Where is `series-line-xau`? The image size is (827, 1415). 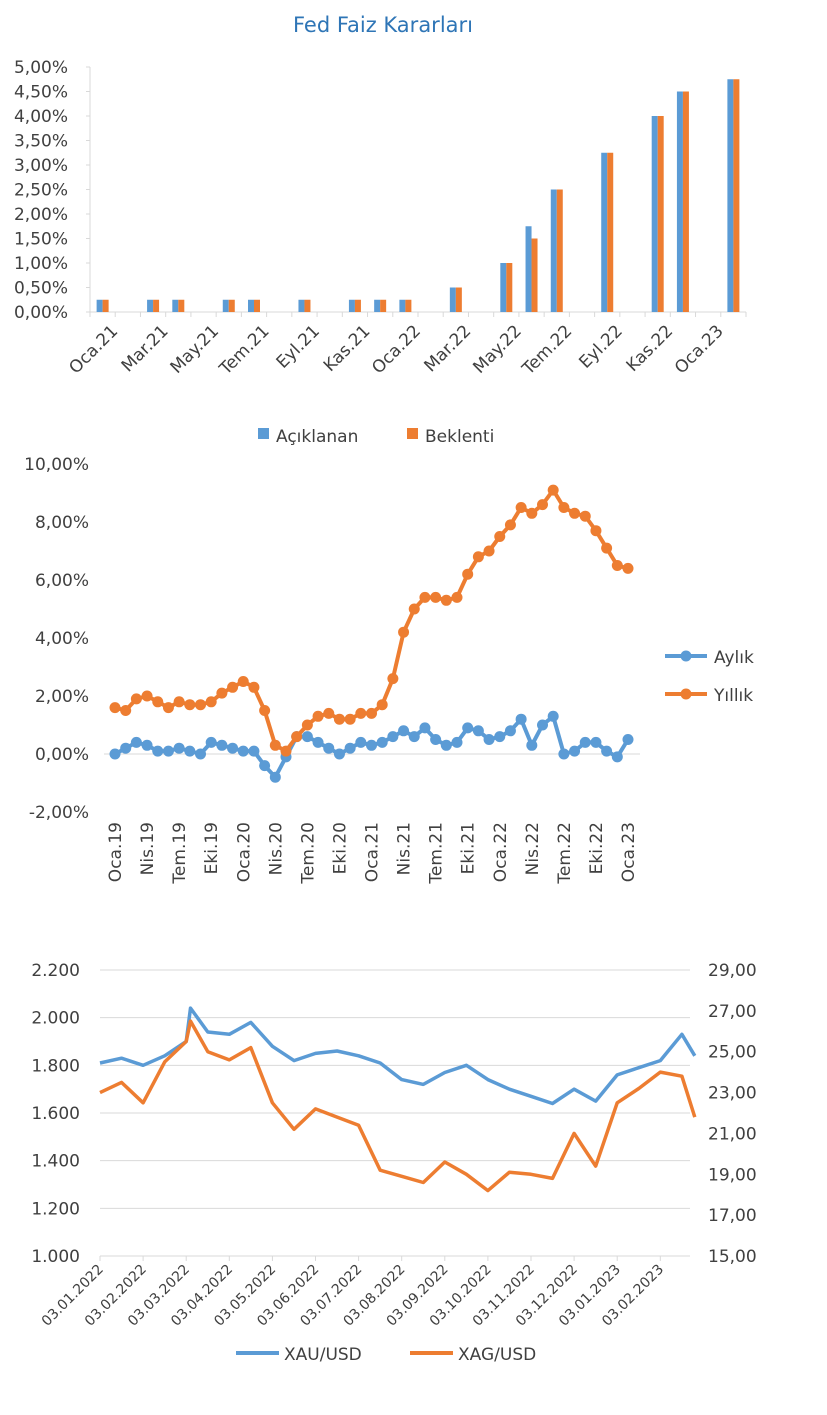 series-line-xau is located at coordinates (398, 1056).